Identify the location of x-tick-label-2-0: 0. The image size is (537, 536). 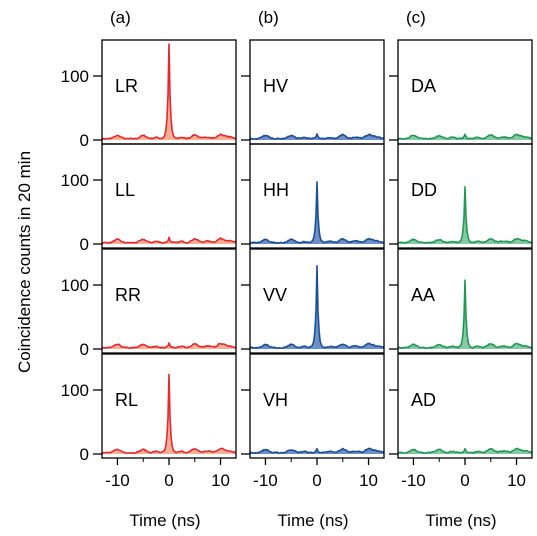
(464, 480).